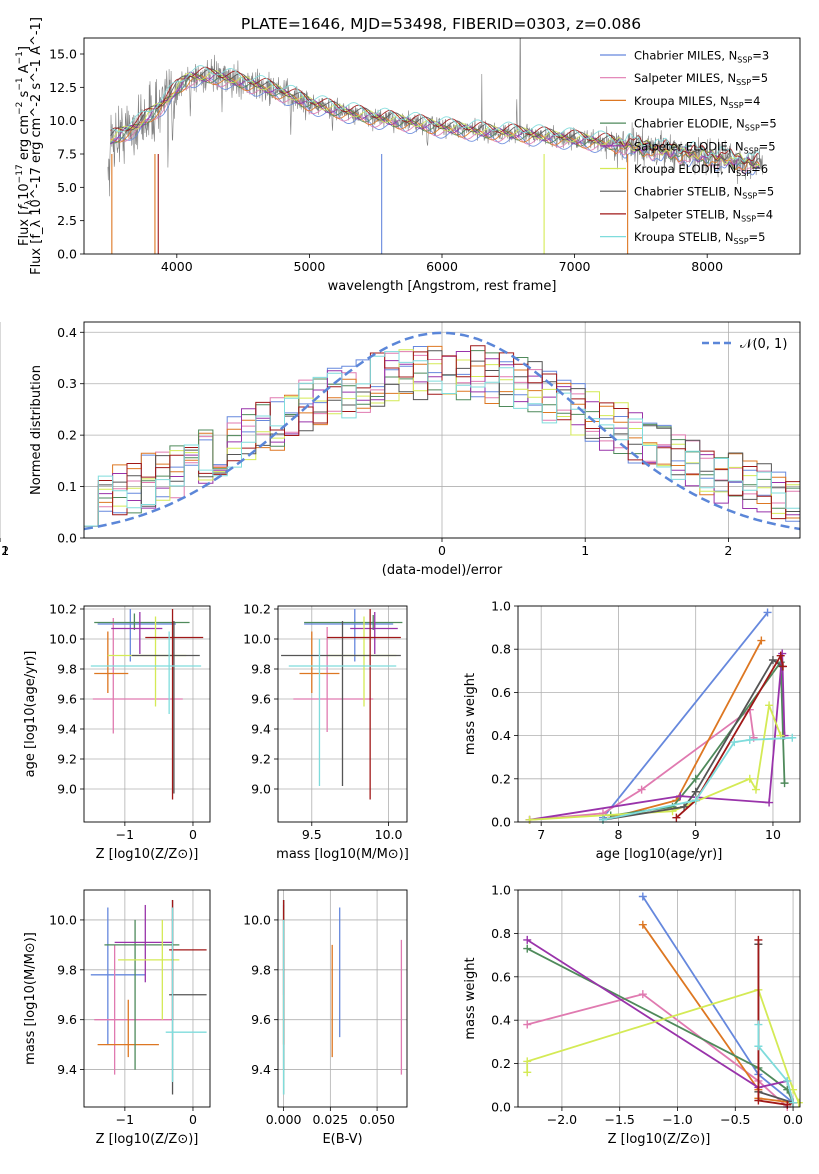 The image size is (819, 1174). What do you see at coordinates (67, 383) in the screenshot?
I see `y-tick-label: 0.3` at bounding box center [67, 383].